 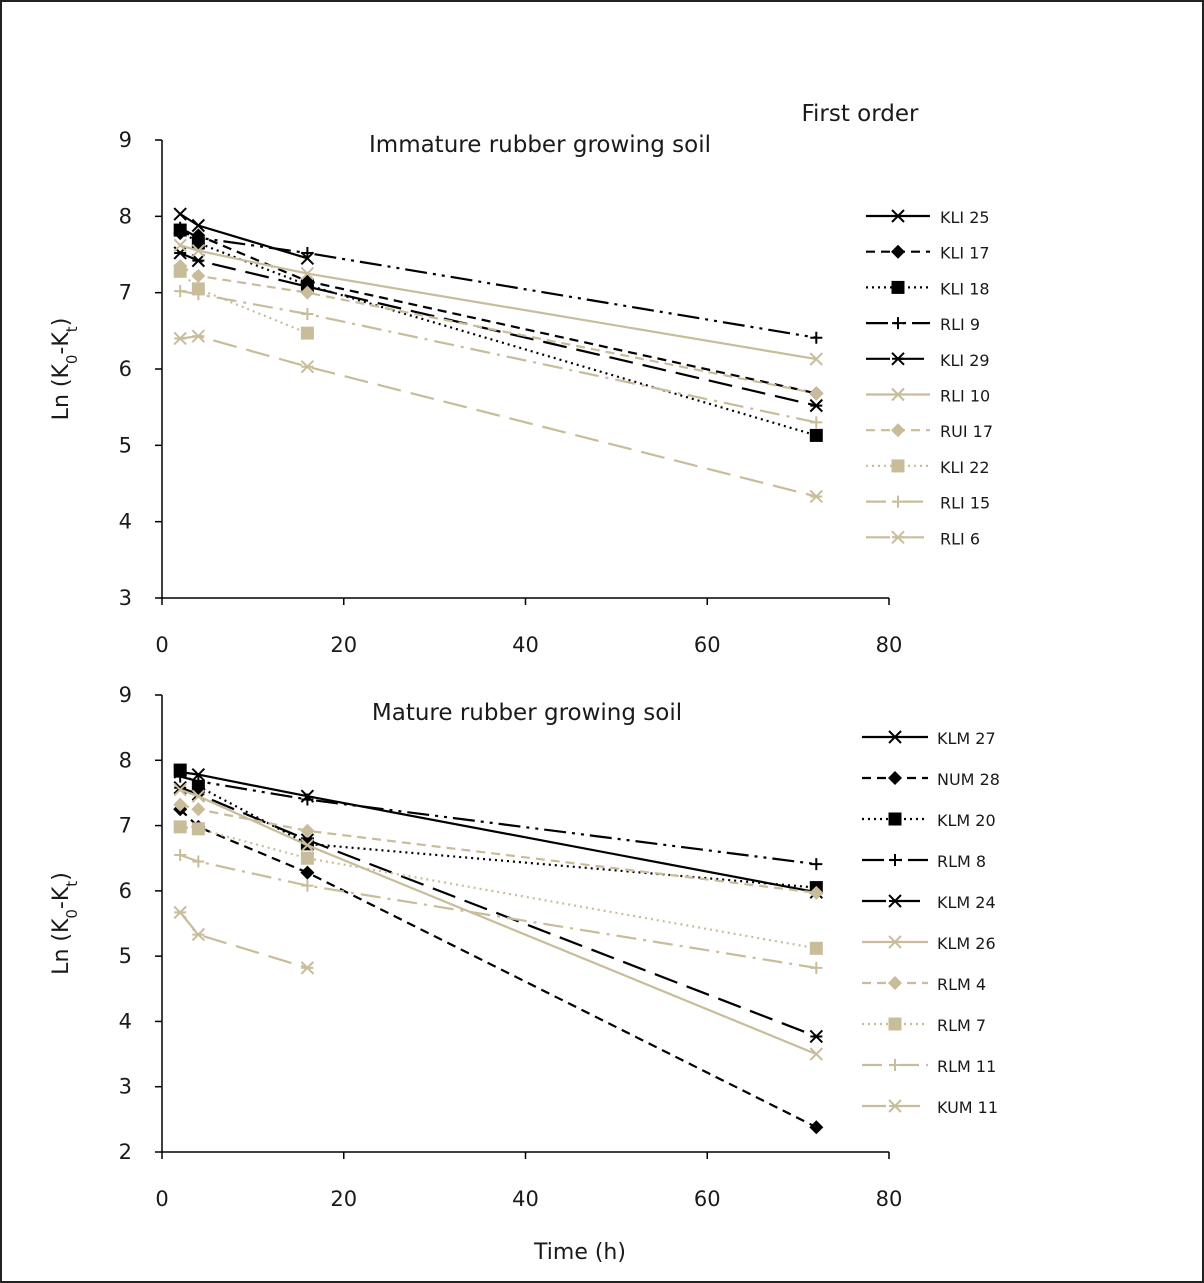 I want to click on legend-entry: KLI 18, so click(x=928, y=288).